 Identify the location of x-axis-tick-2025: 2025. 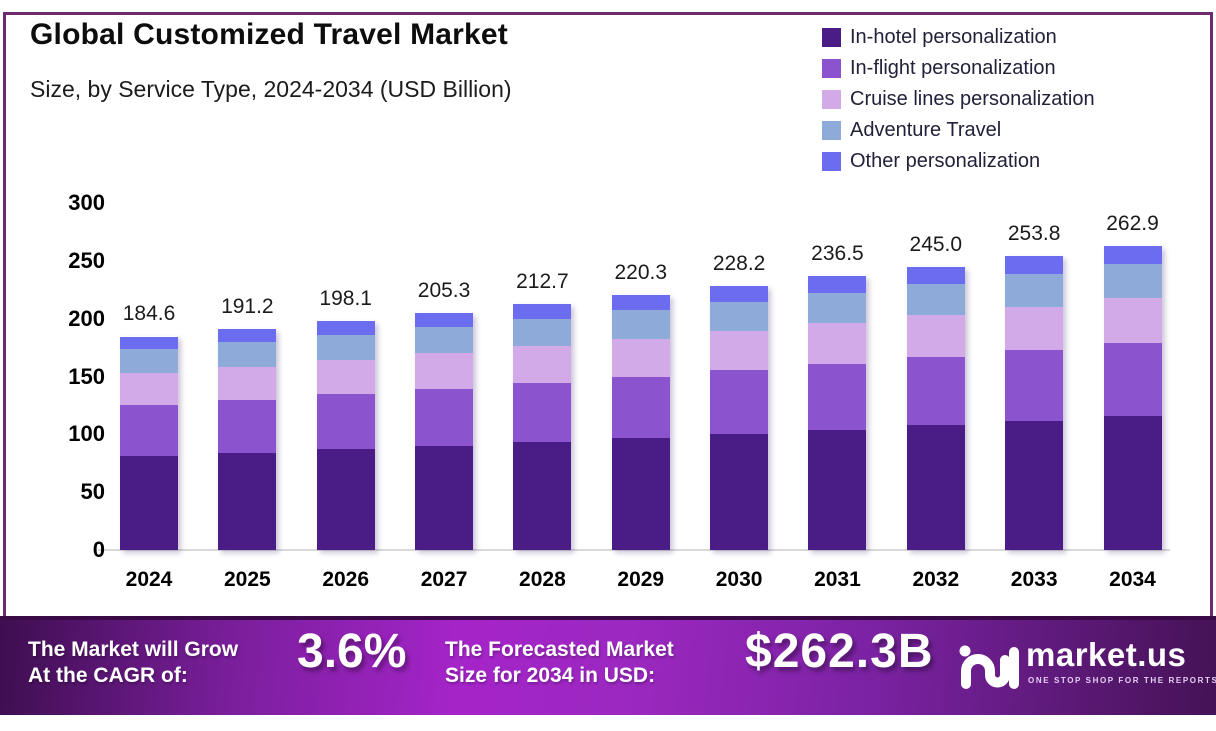
(247, 579).